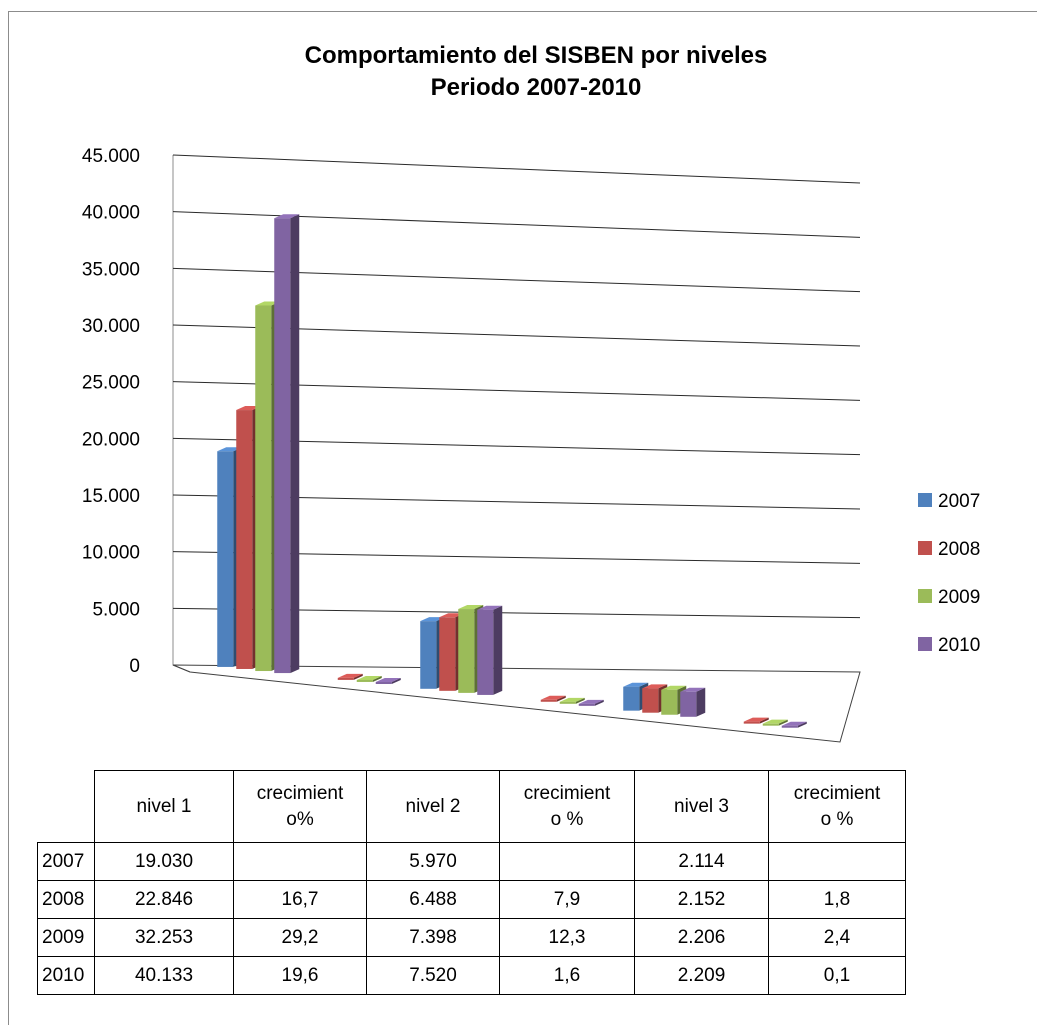  I want to click on table-cell: 0,1, so click(837, 975).